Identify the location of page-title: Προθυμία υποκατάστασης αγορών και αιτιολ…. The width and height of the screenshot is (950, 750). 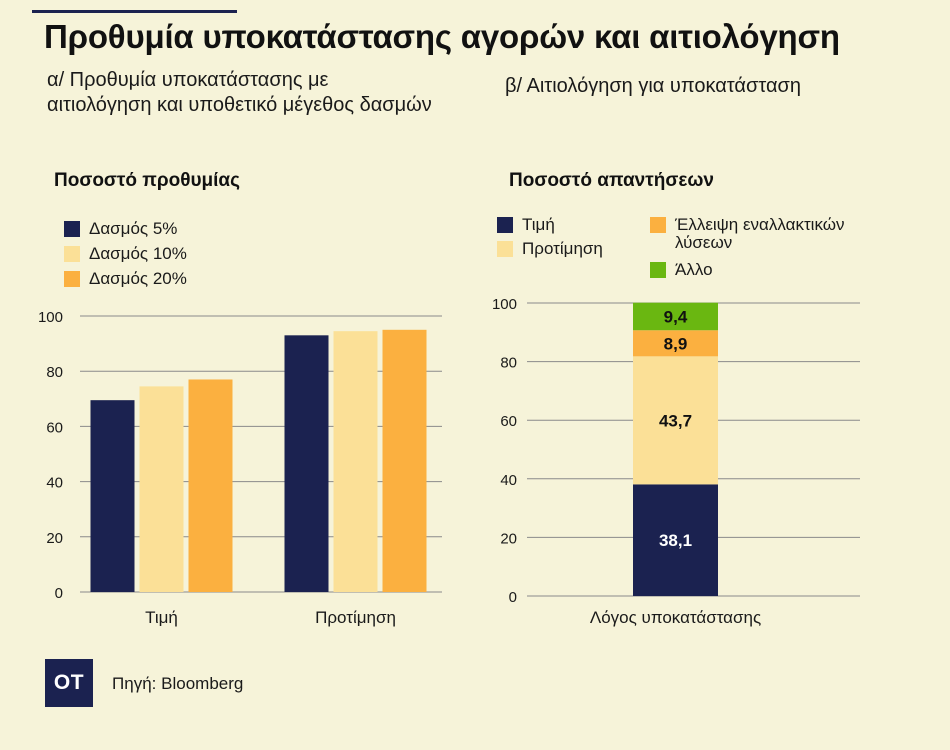
(442, 36).